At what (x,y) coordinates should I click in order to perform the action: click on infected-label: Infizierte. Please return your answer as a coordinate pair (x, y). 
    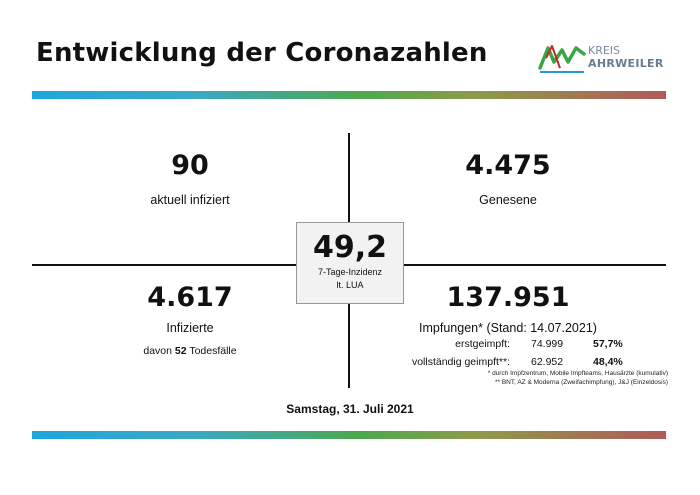
    Looking at the image, I should click on (190, 328).